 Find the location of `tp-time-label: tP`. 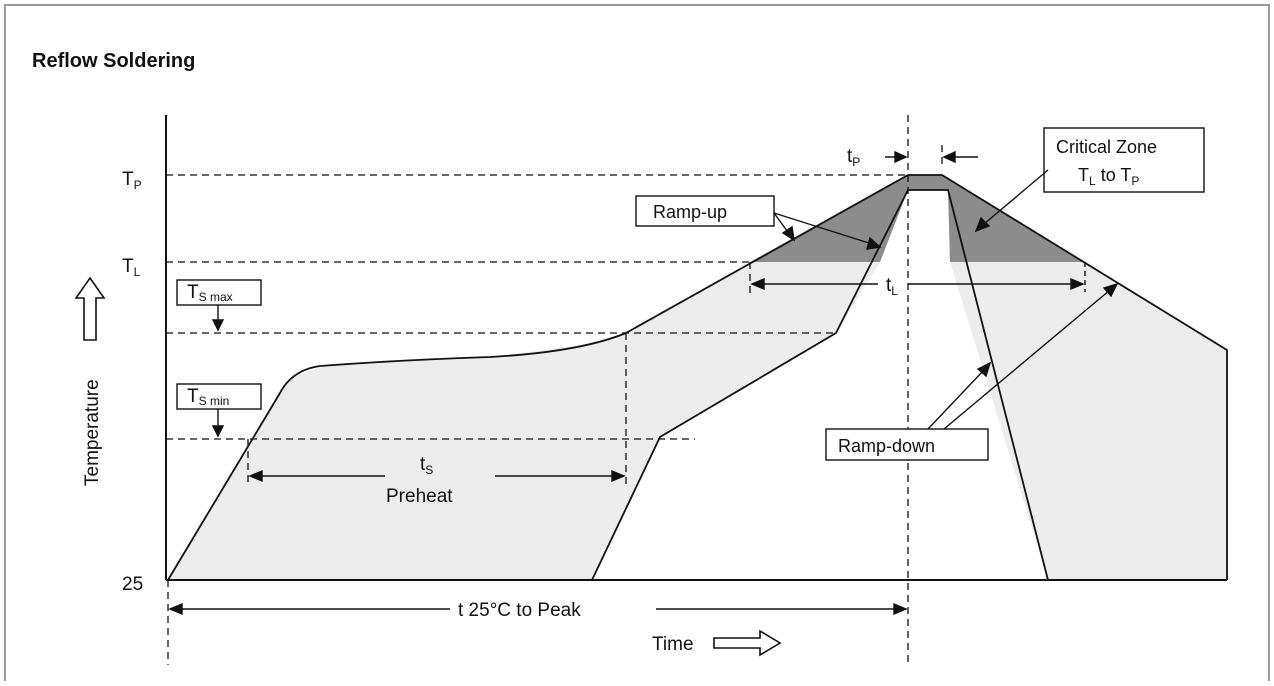

tp-time-label: tP is located at coordinates (853, 157).